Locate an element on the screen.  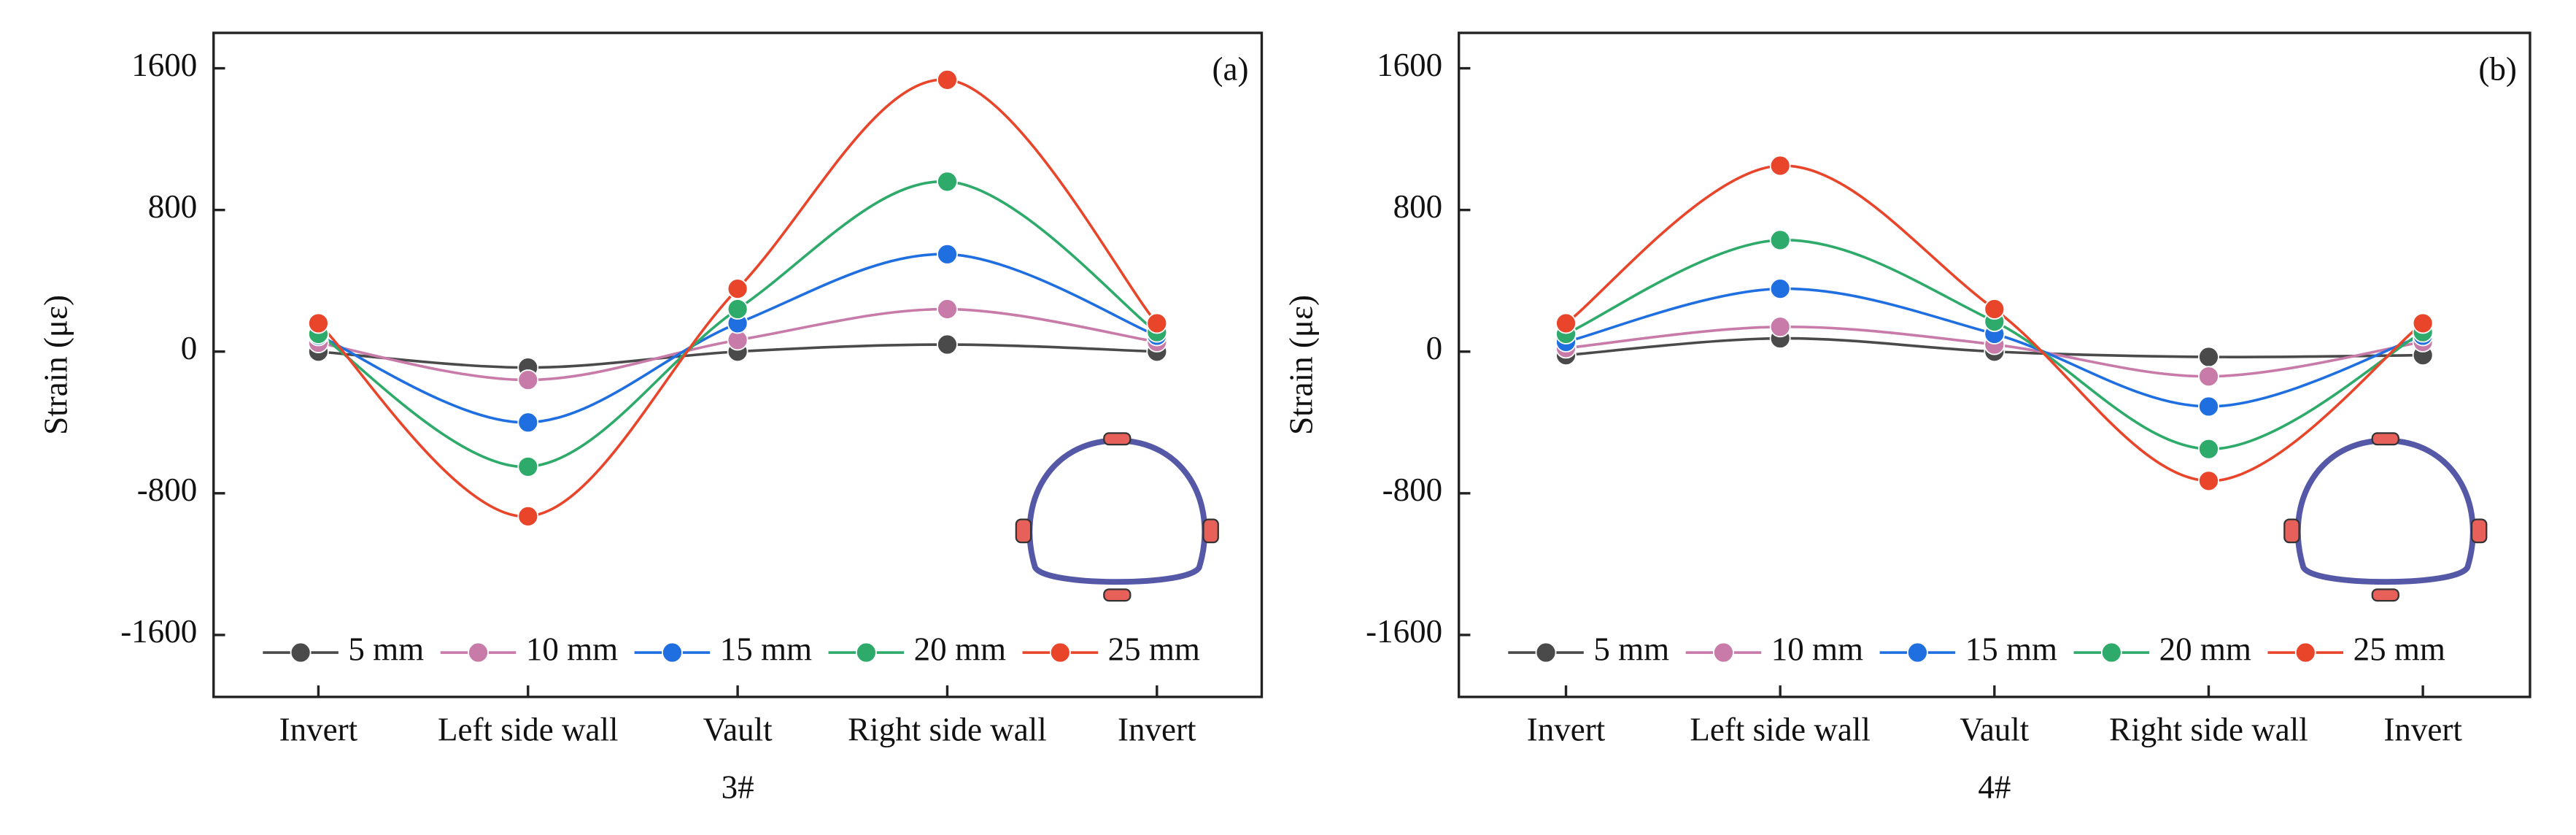
x-axis-title: 4# is located at coordinates (1994, 787).